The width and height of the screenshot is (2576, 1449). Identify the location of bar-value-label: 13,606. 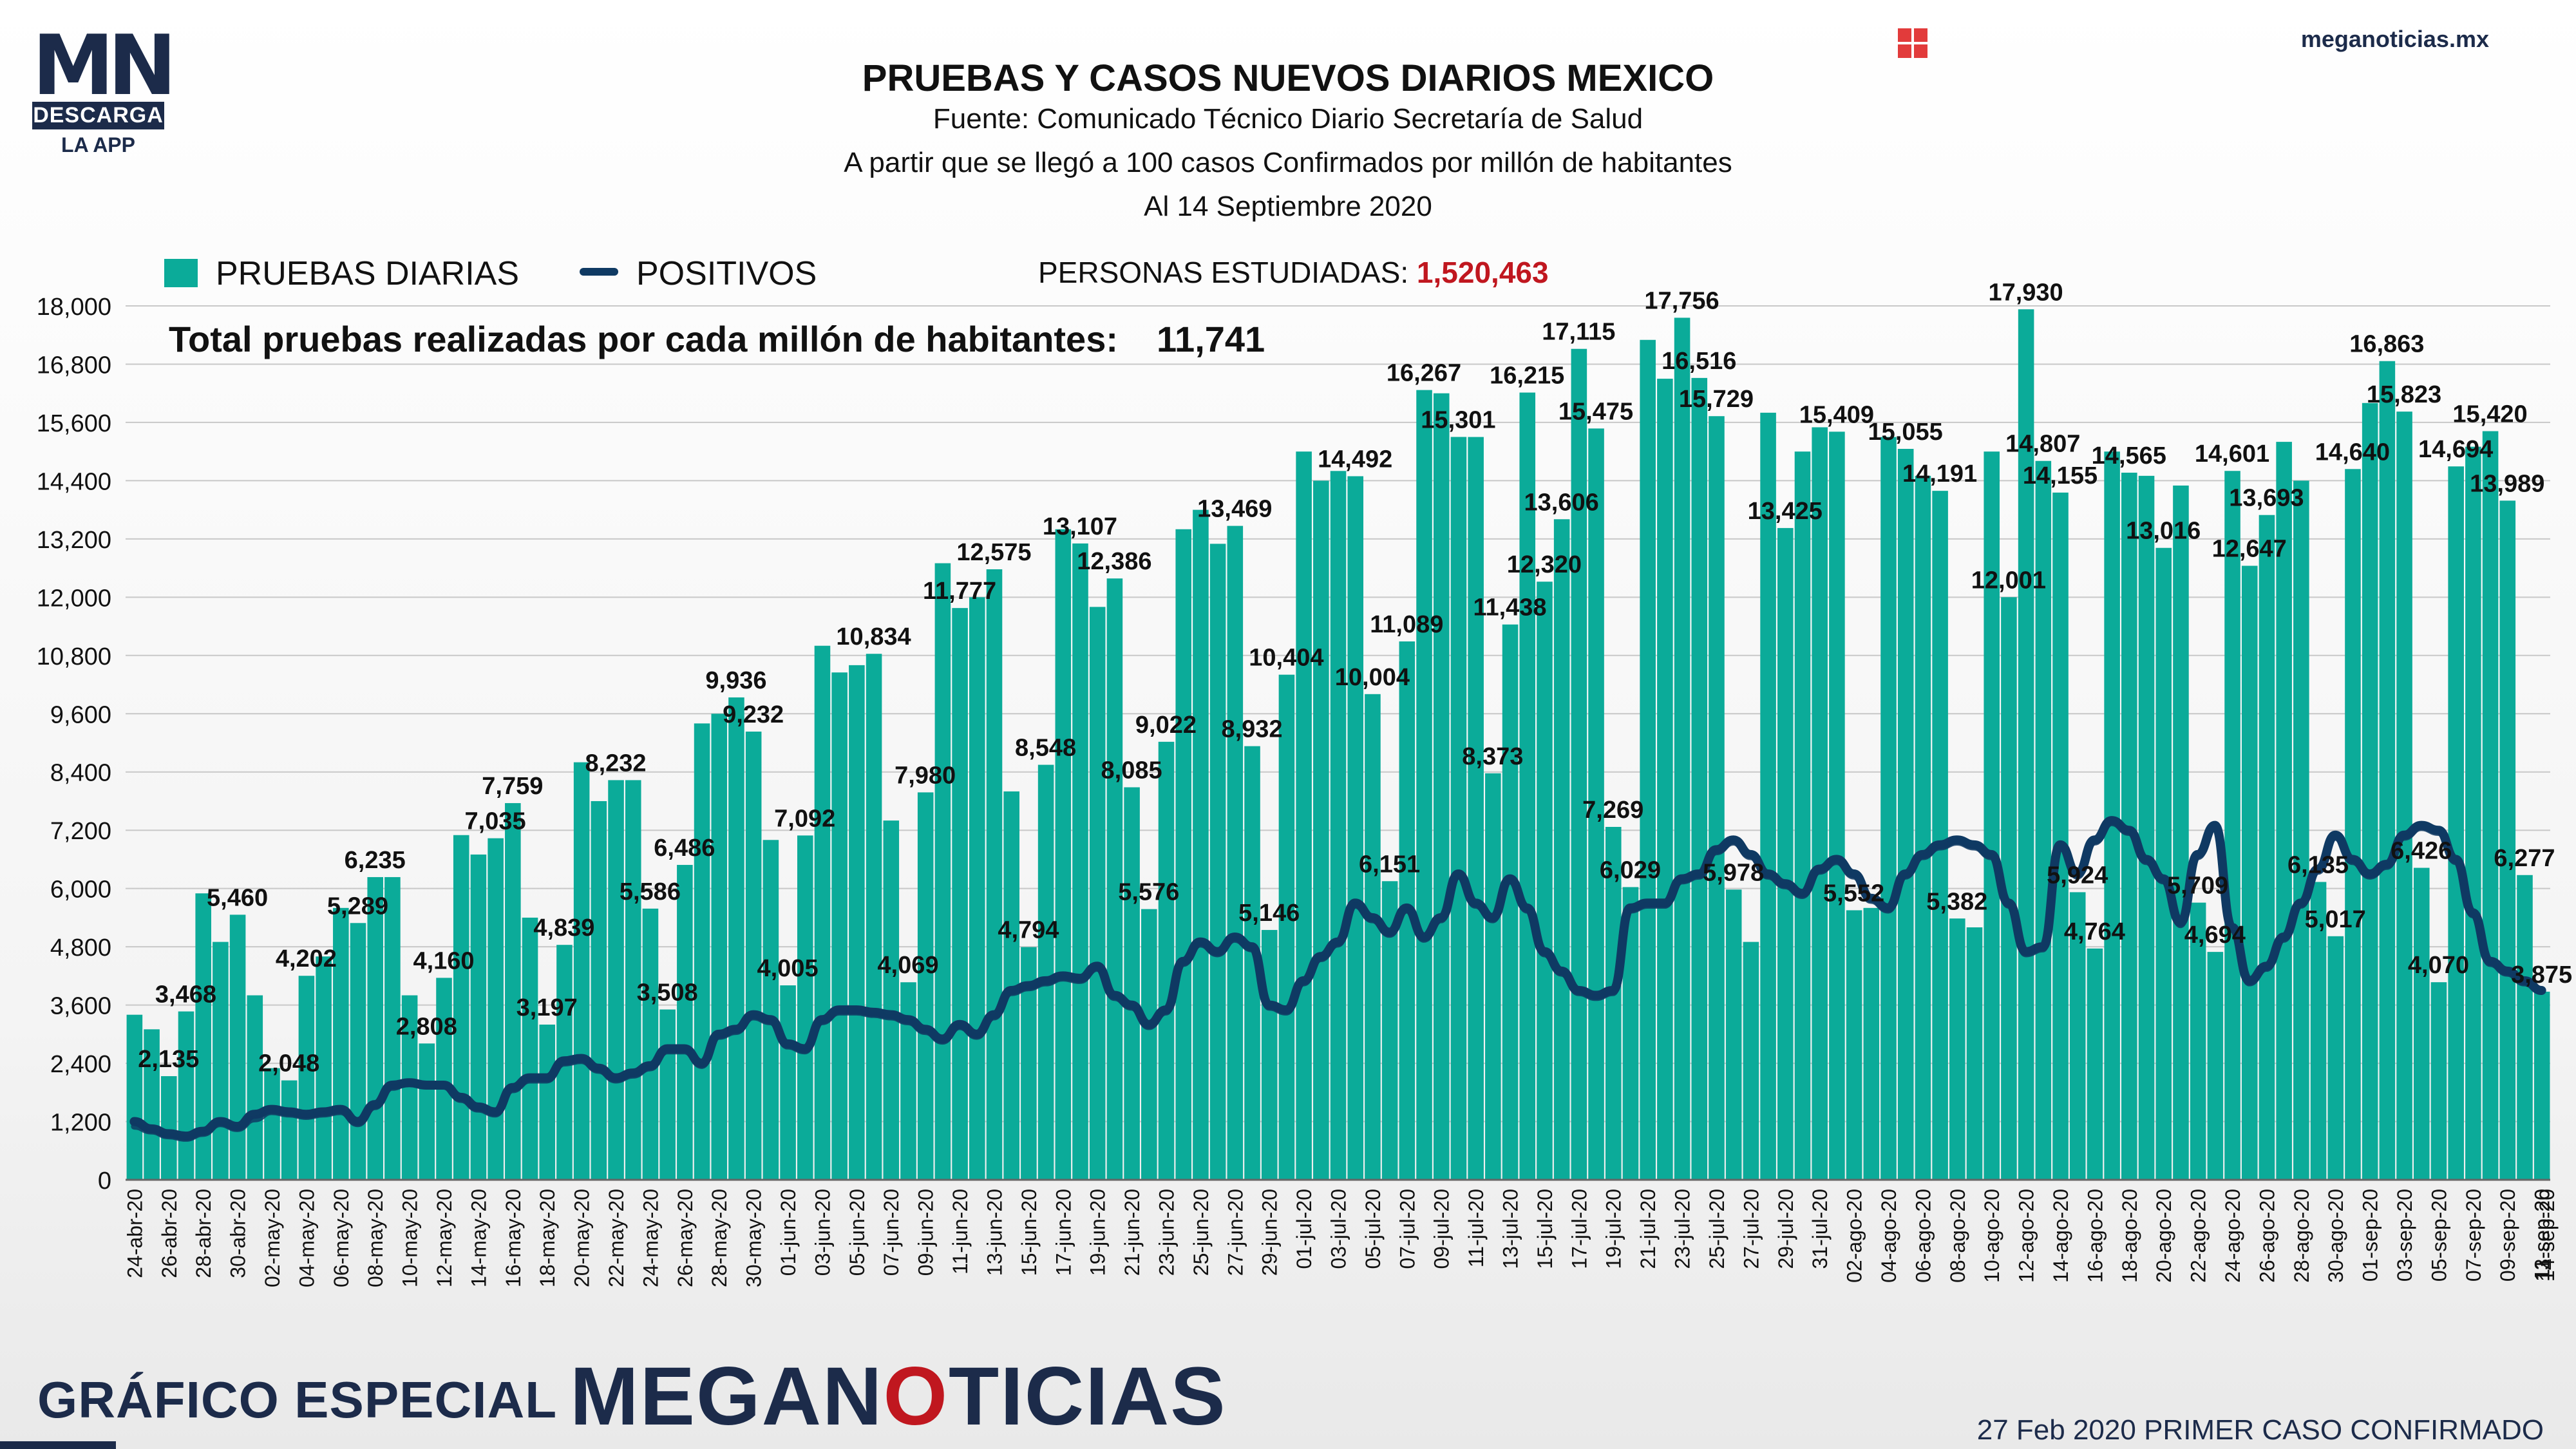
(1562, 502).